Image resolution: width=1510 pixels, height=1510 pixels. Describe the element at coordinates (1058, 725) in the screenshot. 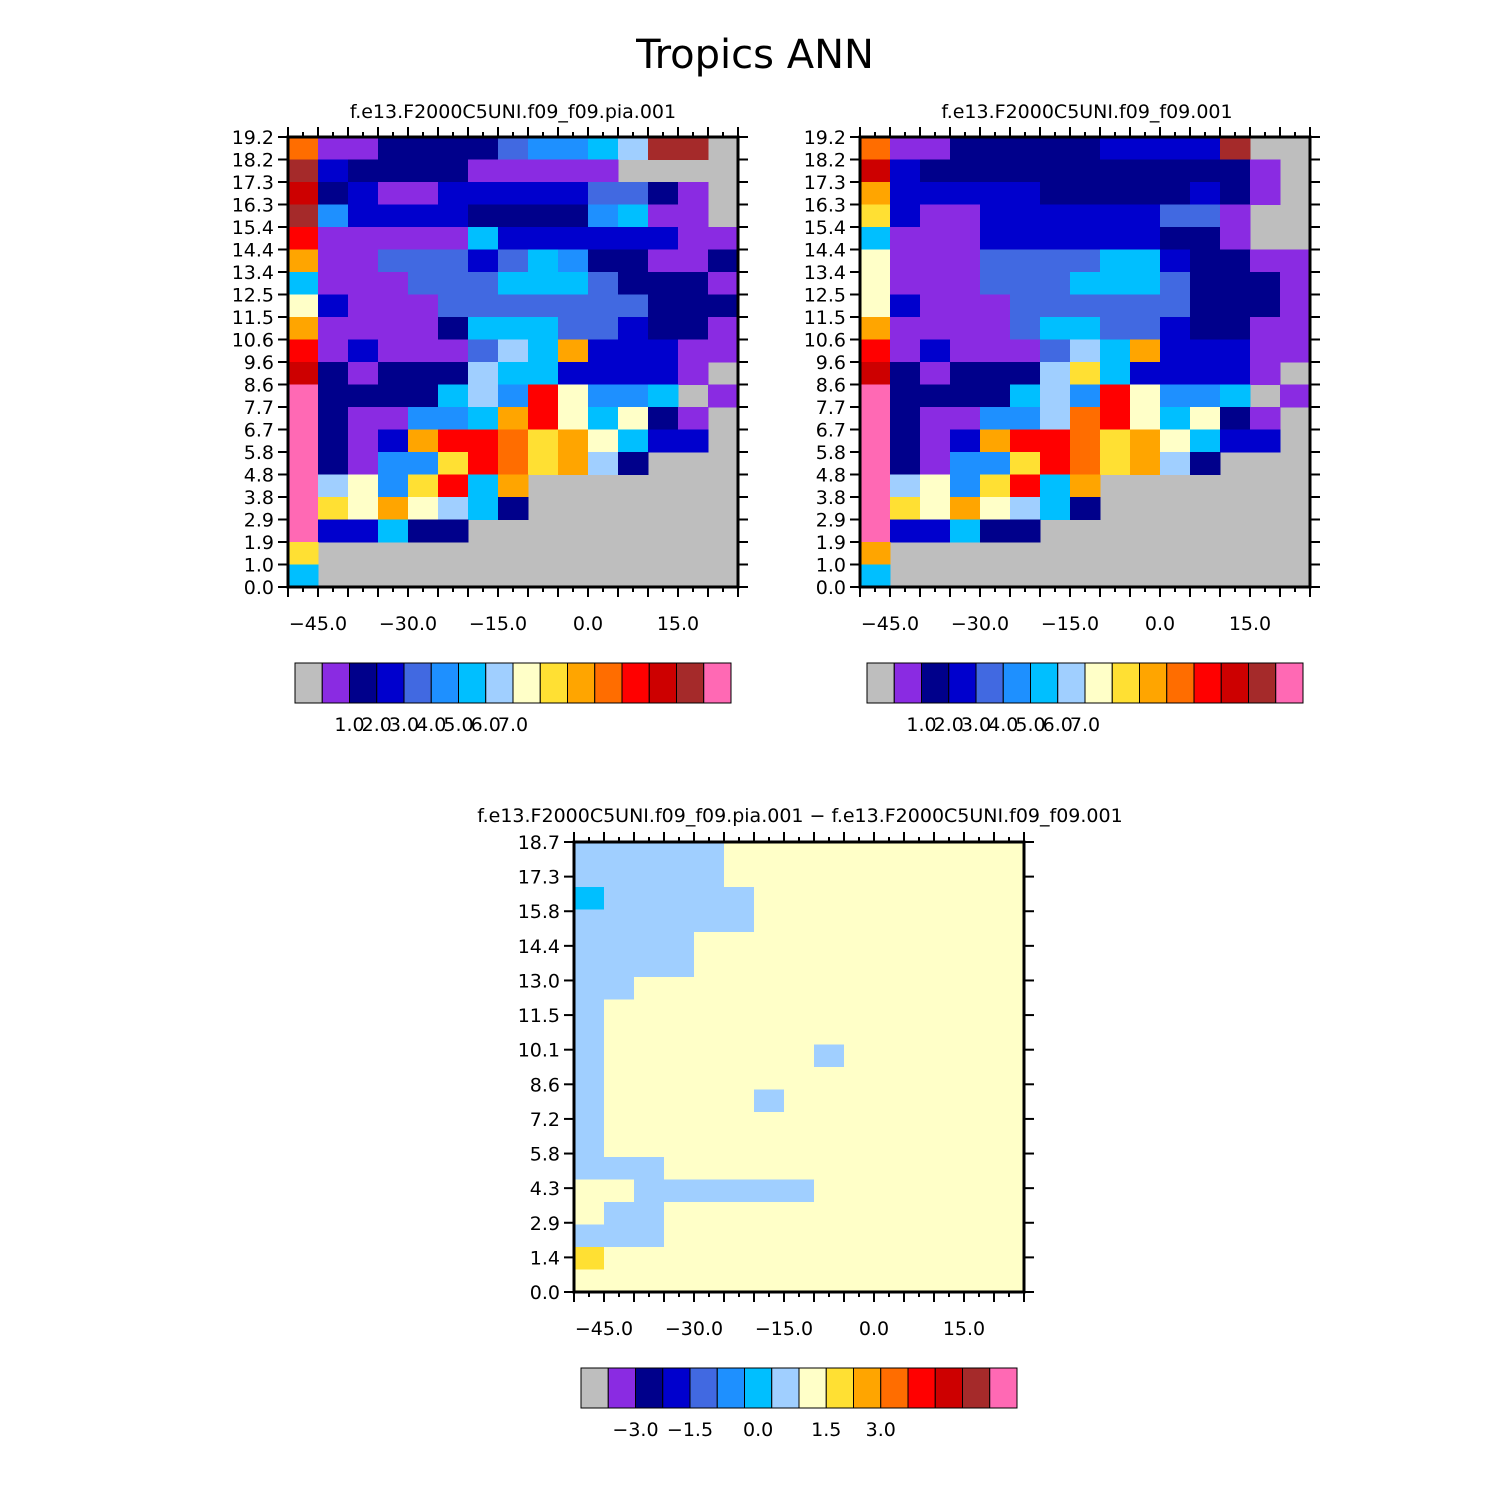

I see `colorbar-label: 6.0` at that location.